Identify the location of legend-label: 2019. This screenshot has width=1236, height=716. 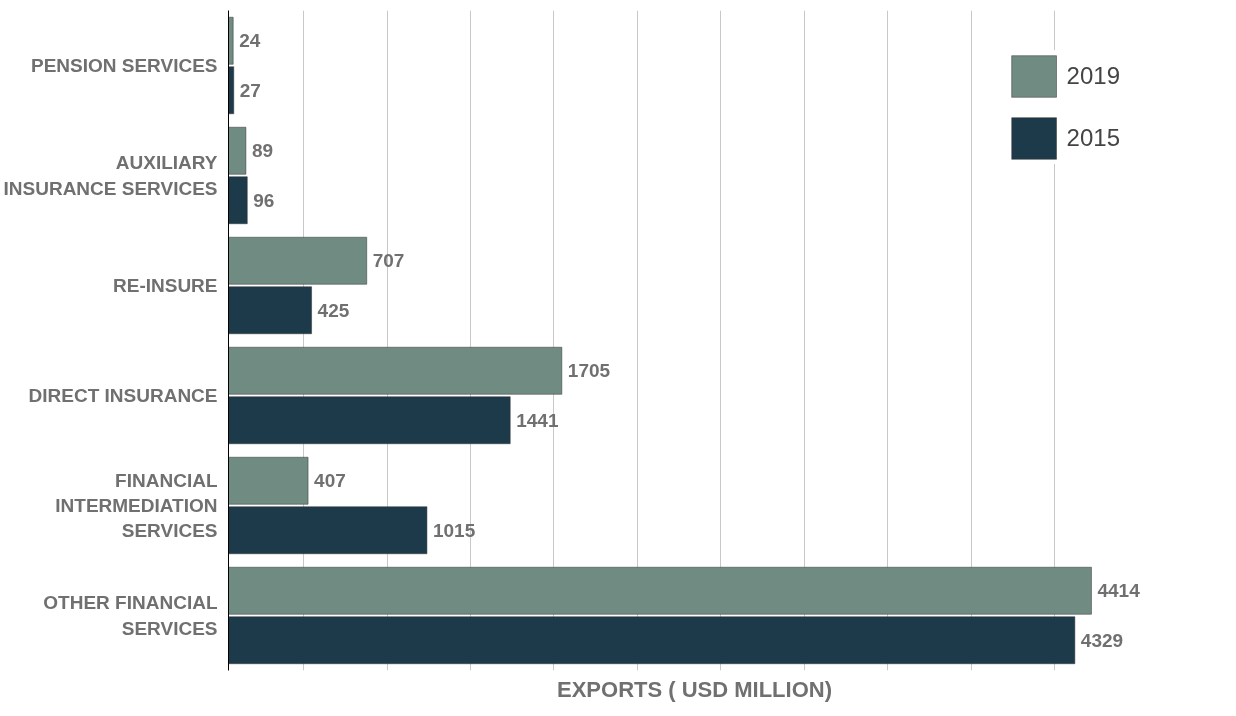
(1093, 76).